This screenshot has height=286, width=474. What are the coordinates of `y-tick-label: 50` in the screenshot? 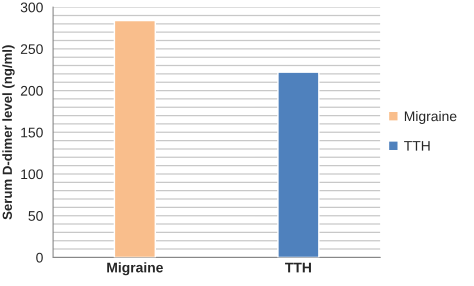 It's located at (35, 216).